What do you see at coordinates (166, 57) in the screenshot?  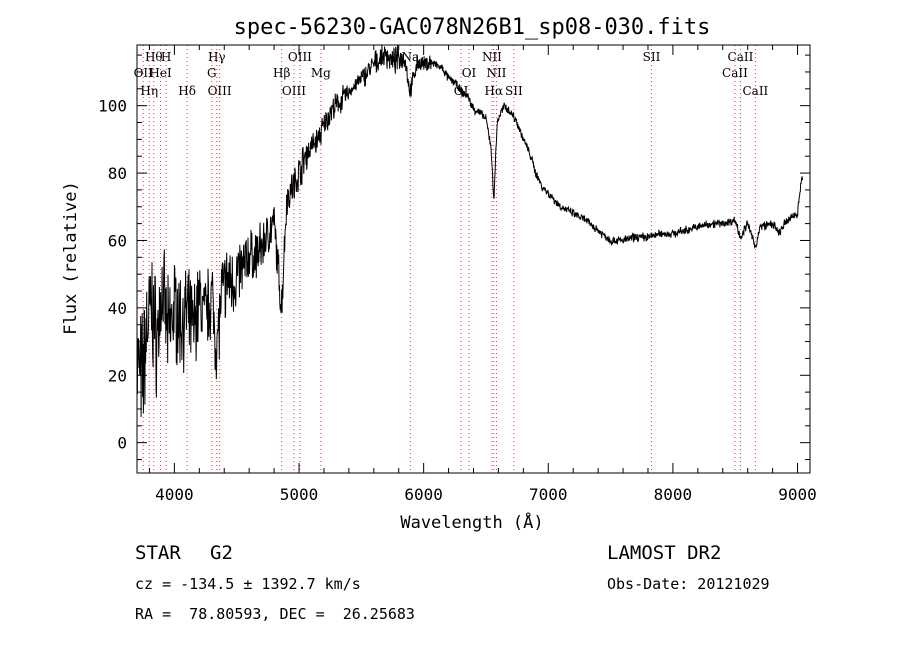 I see `spectral-line-label: H` at bounding box center [166, 57].